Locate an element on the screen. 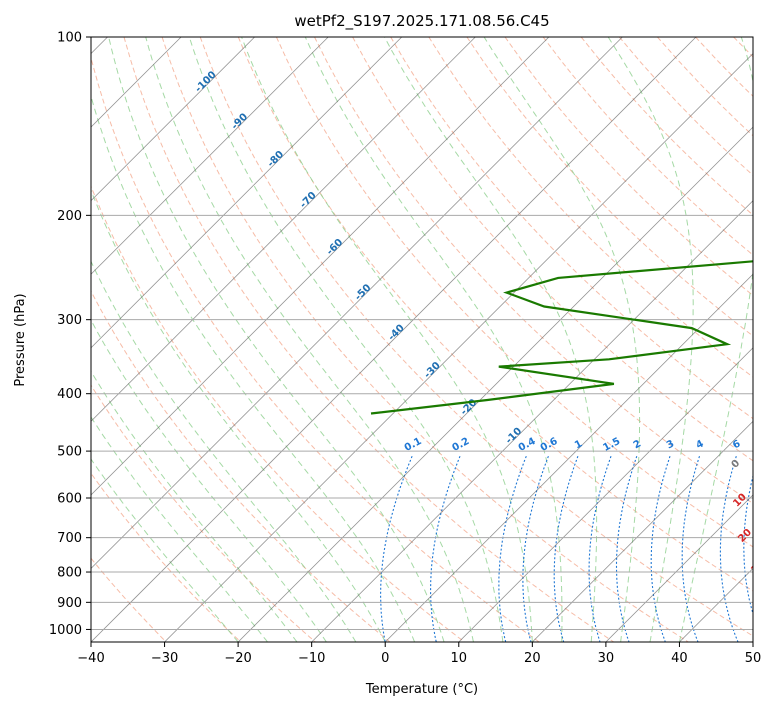 The width and height of the screenshot is (775, 708). y-tick-label: 1000 is located at coordinates (65, 630).